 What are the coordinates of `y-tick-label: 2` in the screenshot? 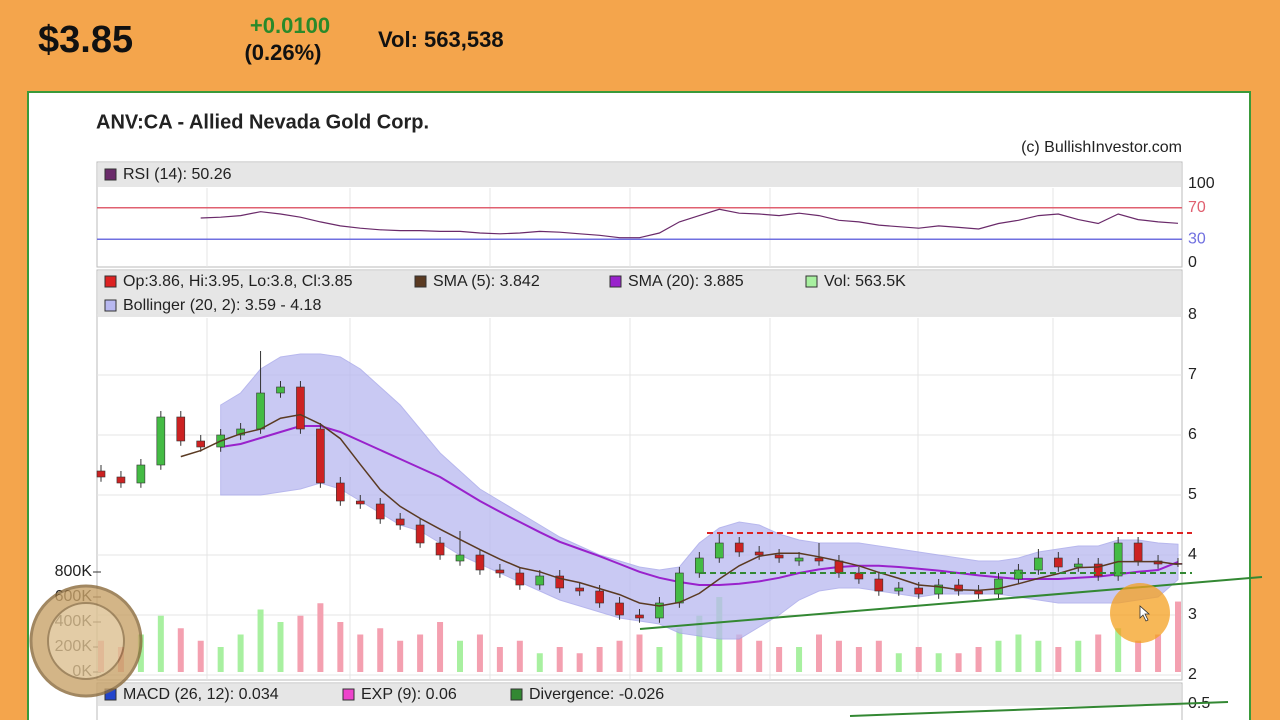 It's located at (1192, 674).